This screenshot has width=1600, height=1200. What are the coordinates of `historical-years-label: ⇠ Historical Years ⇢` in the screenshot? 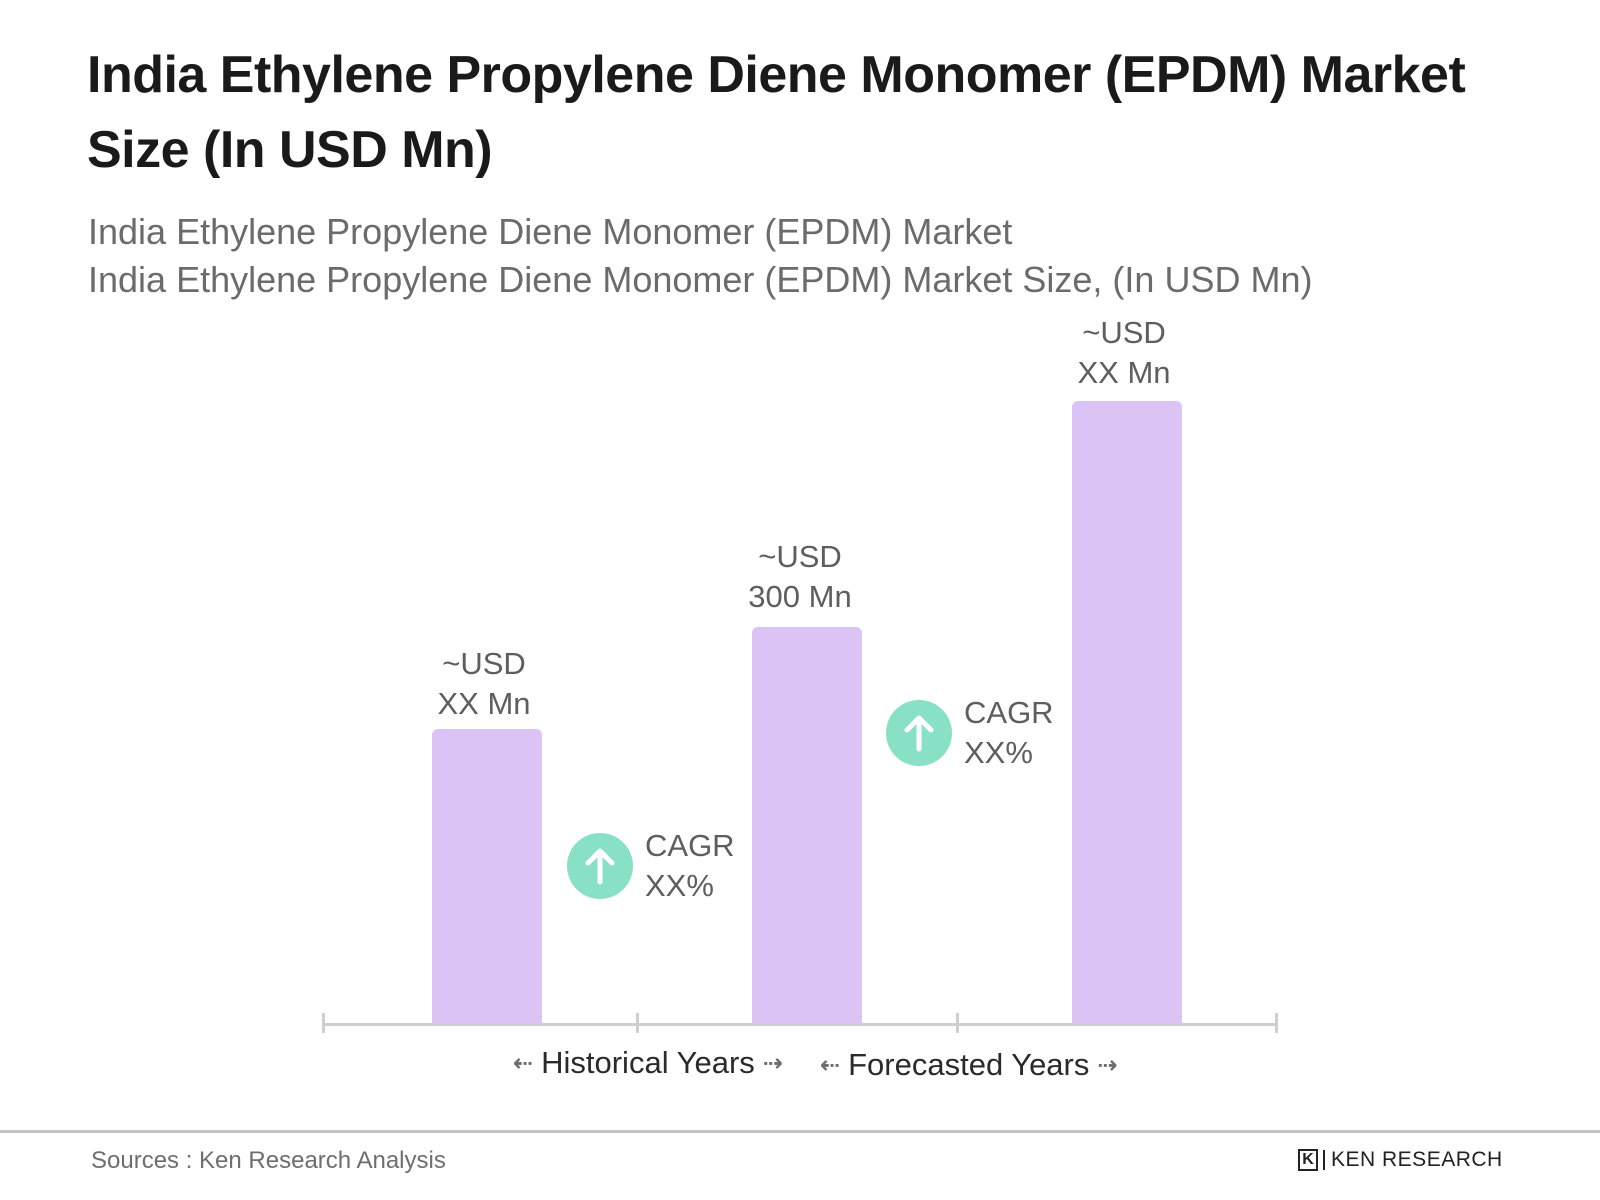 It's located at (648, 1063).